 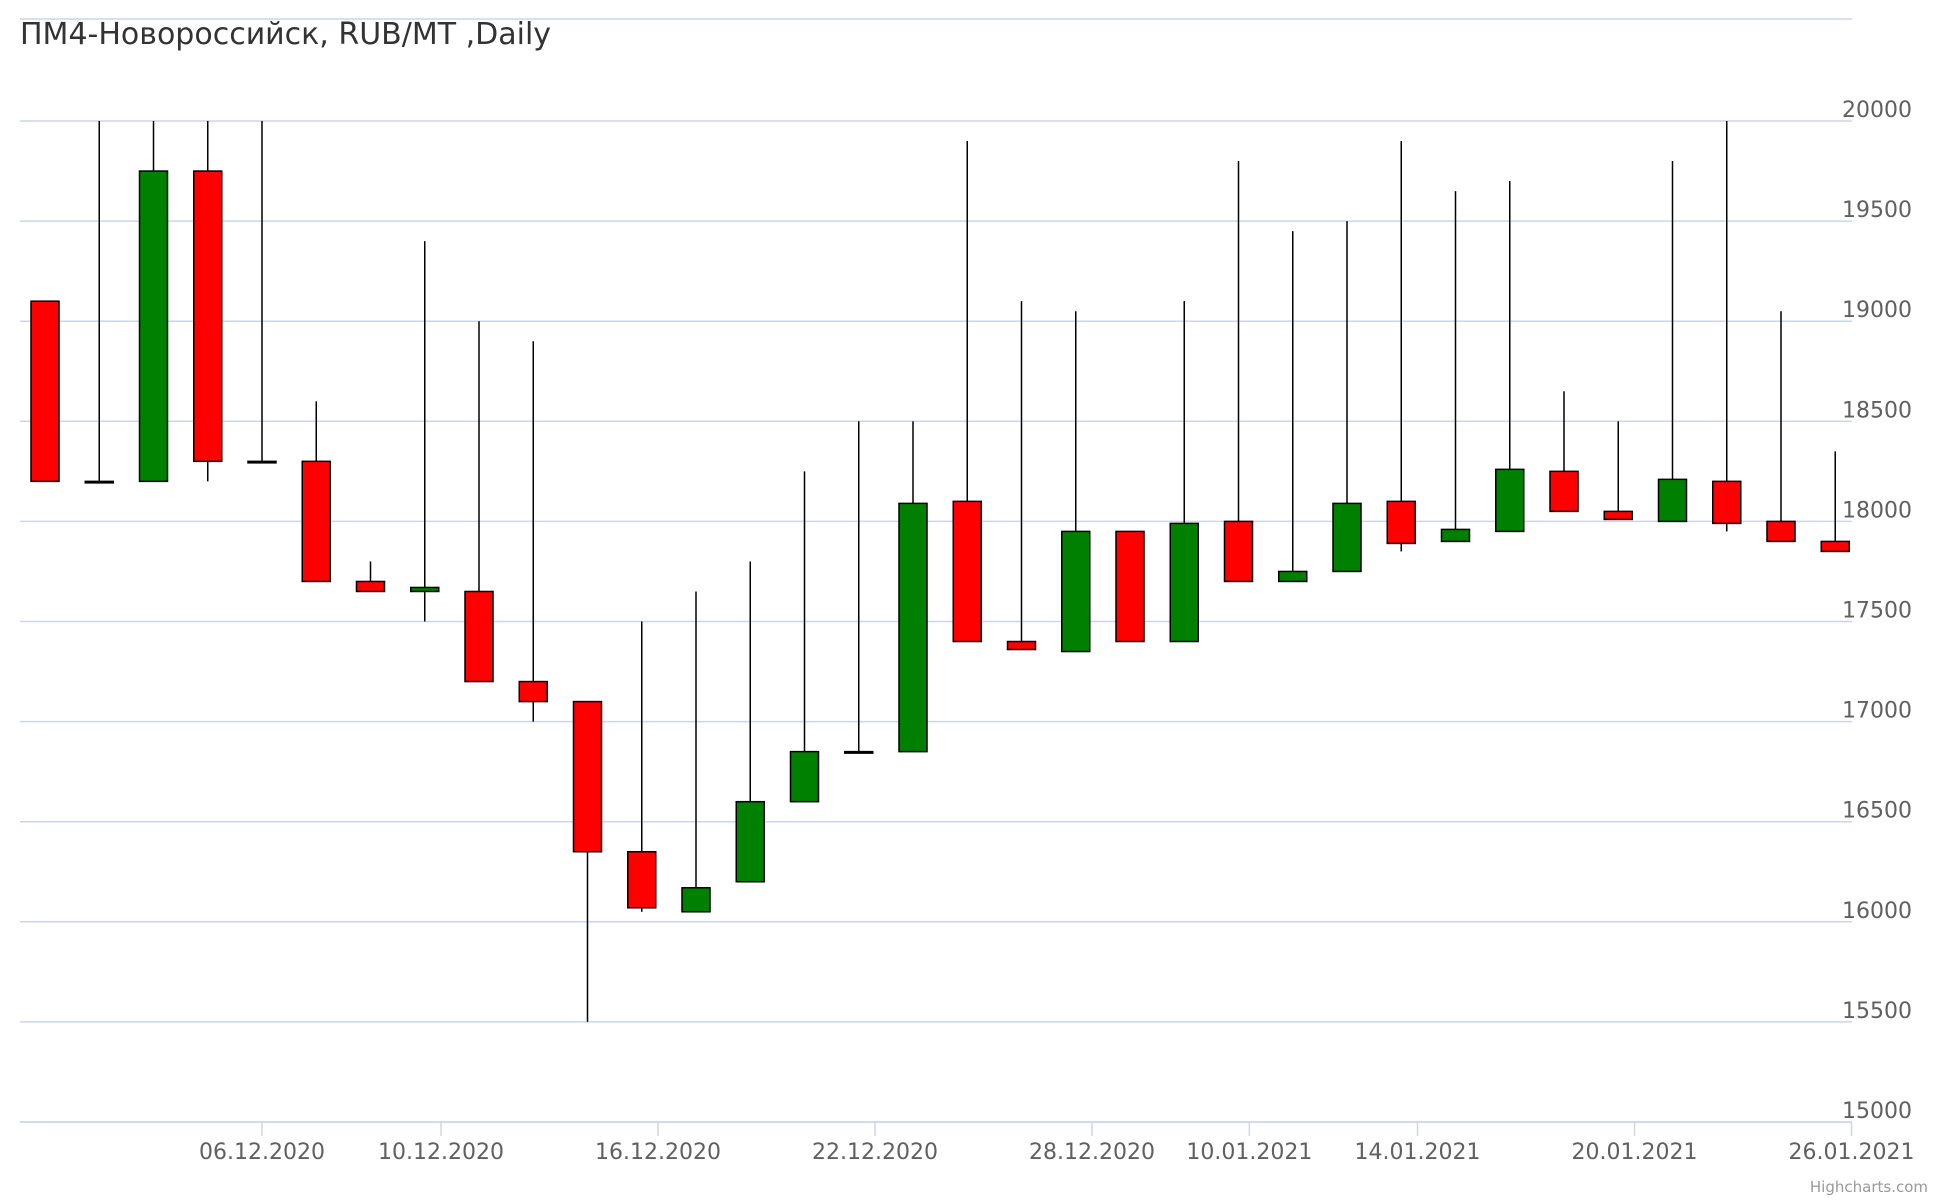 What do you see at coordinates (441, 1152) in the screenshot?
I see `x-tick-label: 10.12.2020` at bounding box center [441, 1152].